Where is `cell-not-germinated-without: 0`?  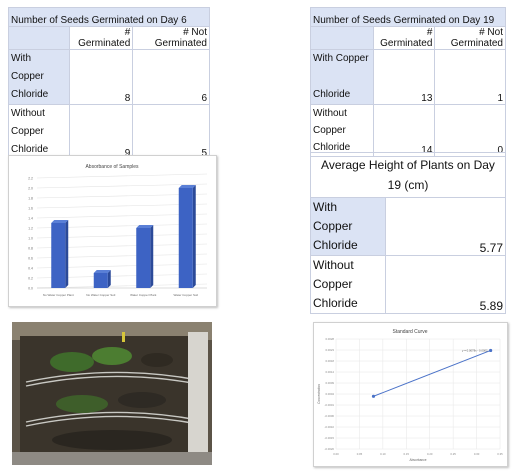 cell-not-germinated-without: 0 is located at coordinates (470, 130).